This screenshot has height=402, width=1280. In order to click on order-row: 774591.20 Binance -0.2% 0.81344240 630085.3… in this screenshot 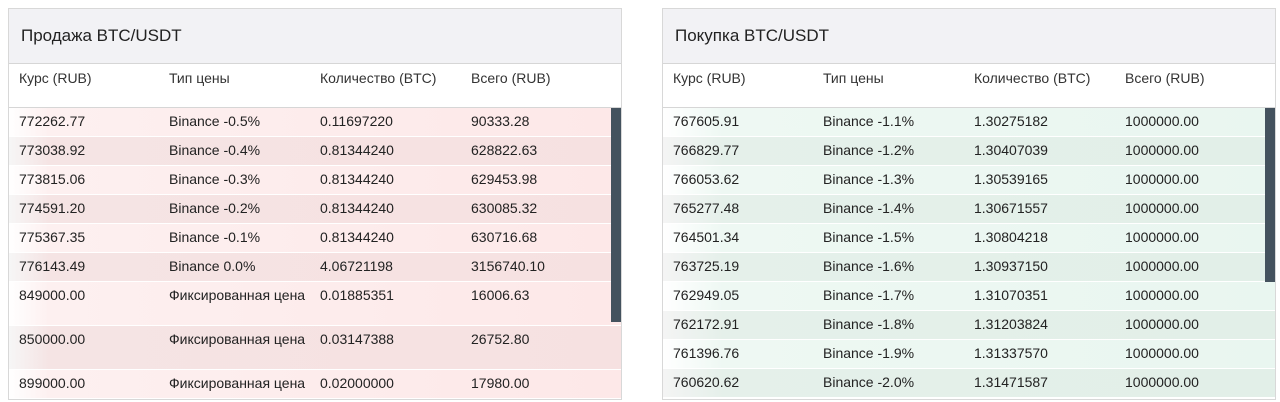, I will do `click(315, 209)`.